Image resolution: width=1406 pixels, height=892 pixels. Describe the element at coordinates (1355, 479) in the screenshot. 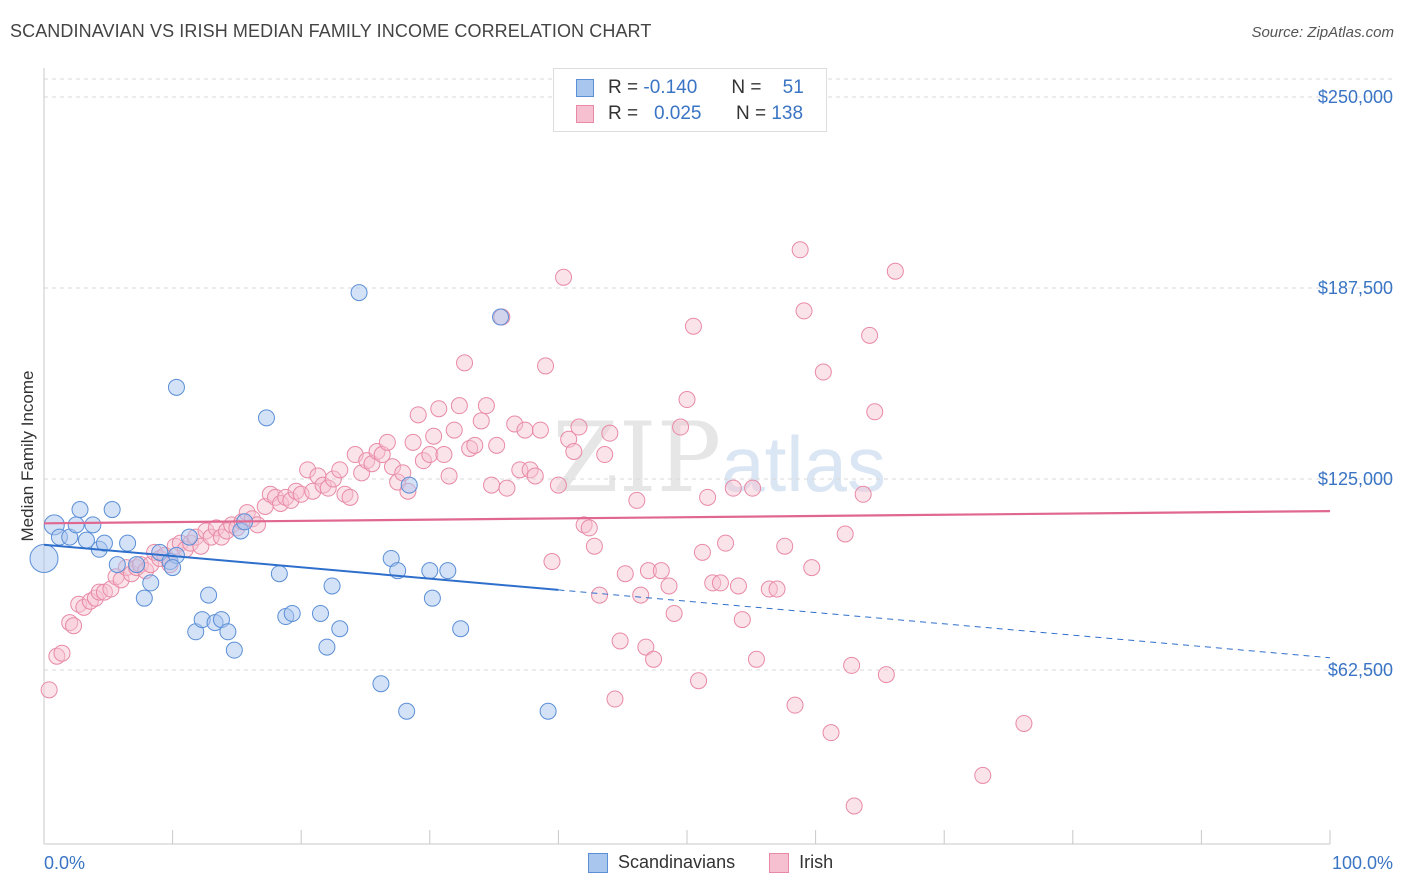

I see `y-tick-label: $125,000` at that location.